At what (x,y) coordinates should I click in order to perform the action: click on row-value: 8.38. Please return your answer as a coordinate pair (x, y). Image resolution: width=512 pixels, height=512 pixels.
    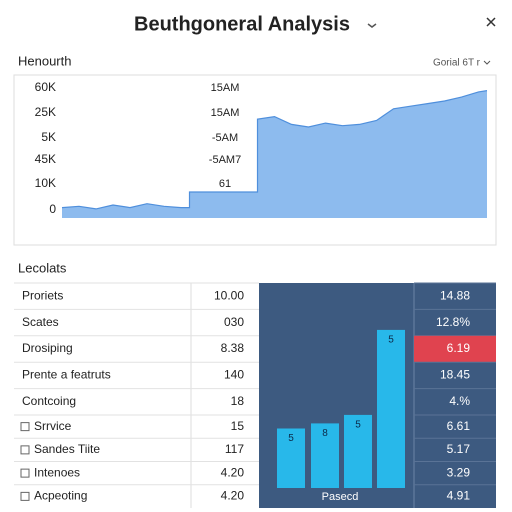
    Looking at the image, I should click on (233, 348).